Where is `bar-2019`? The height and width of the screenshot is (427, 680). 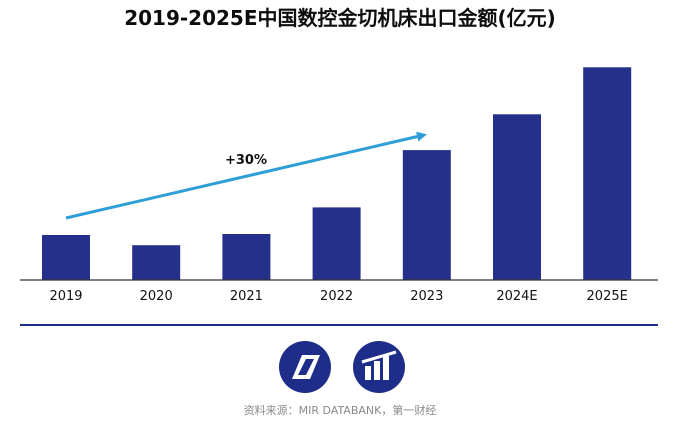 bar-2019 is located at coordinates (66, 257).